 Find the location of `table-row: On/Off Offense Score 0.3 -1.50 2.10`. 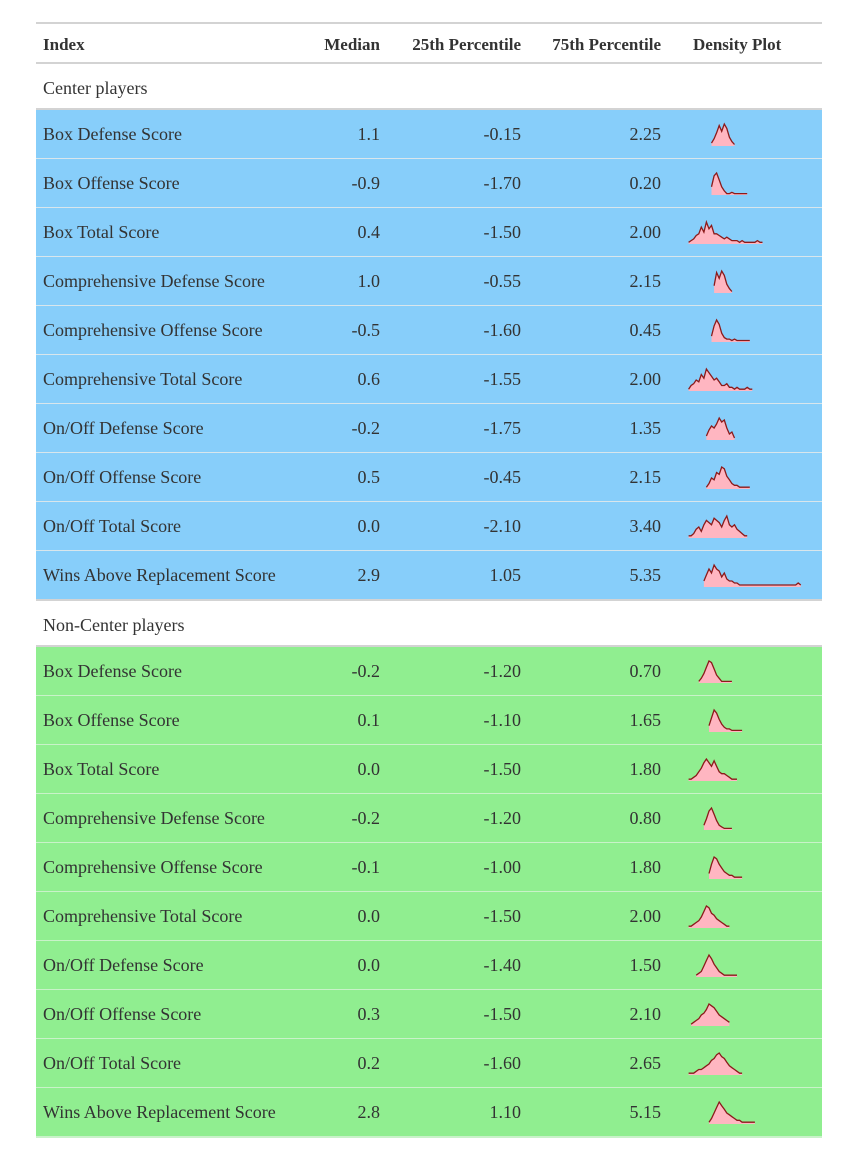

table-row: On/Off Offense Score 0.3 -1.50 2.10 is located at coordinates (429, 1014).